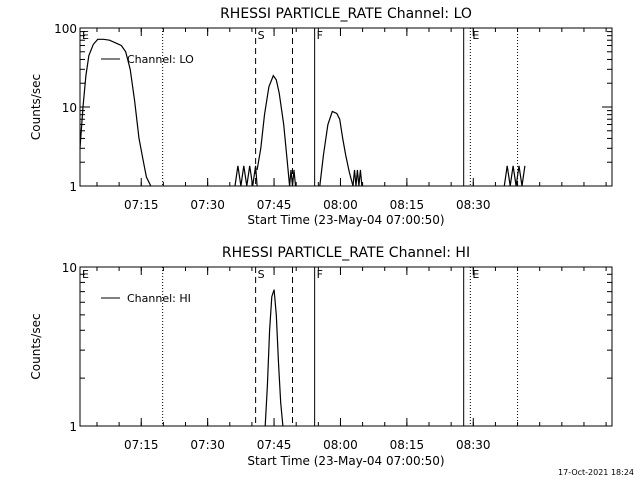 This screenshot has height=480, width=640. I want to click on hi-marker-label-s: S, so click(261, 274).